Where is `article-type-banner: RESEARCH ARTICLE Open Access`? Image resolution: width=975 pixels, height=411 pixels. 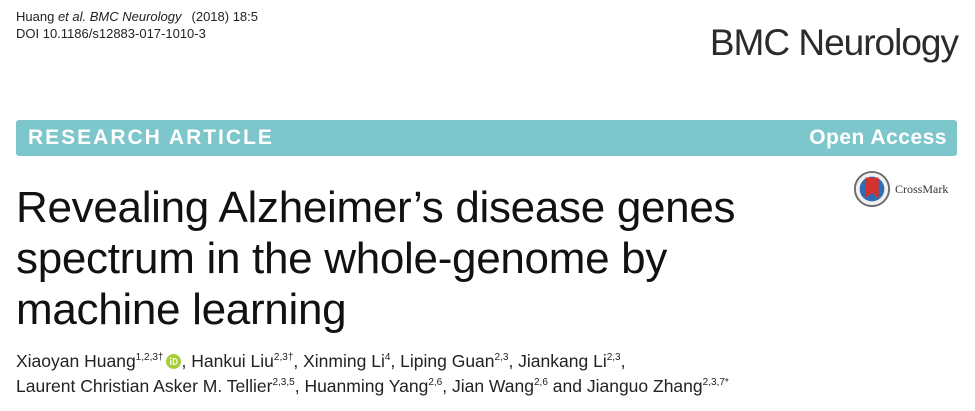 article-type-banner: RESEARCH ARTICLE Open Access is located at coordinates (486, 138).